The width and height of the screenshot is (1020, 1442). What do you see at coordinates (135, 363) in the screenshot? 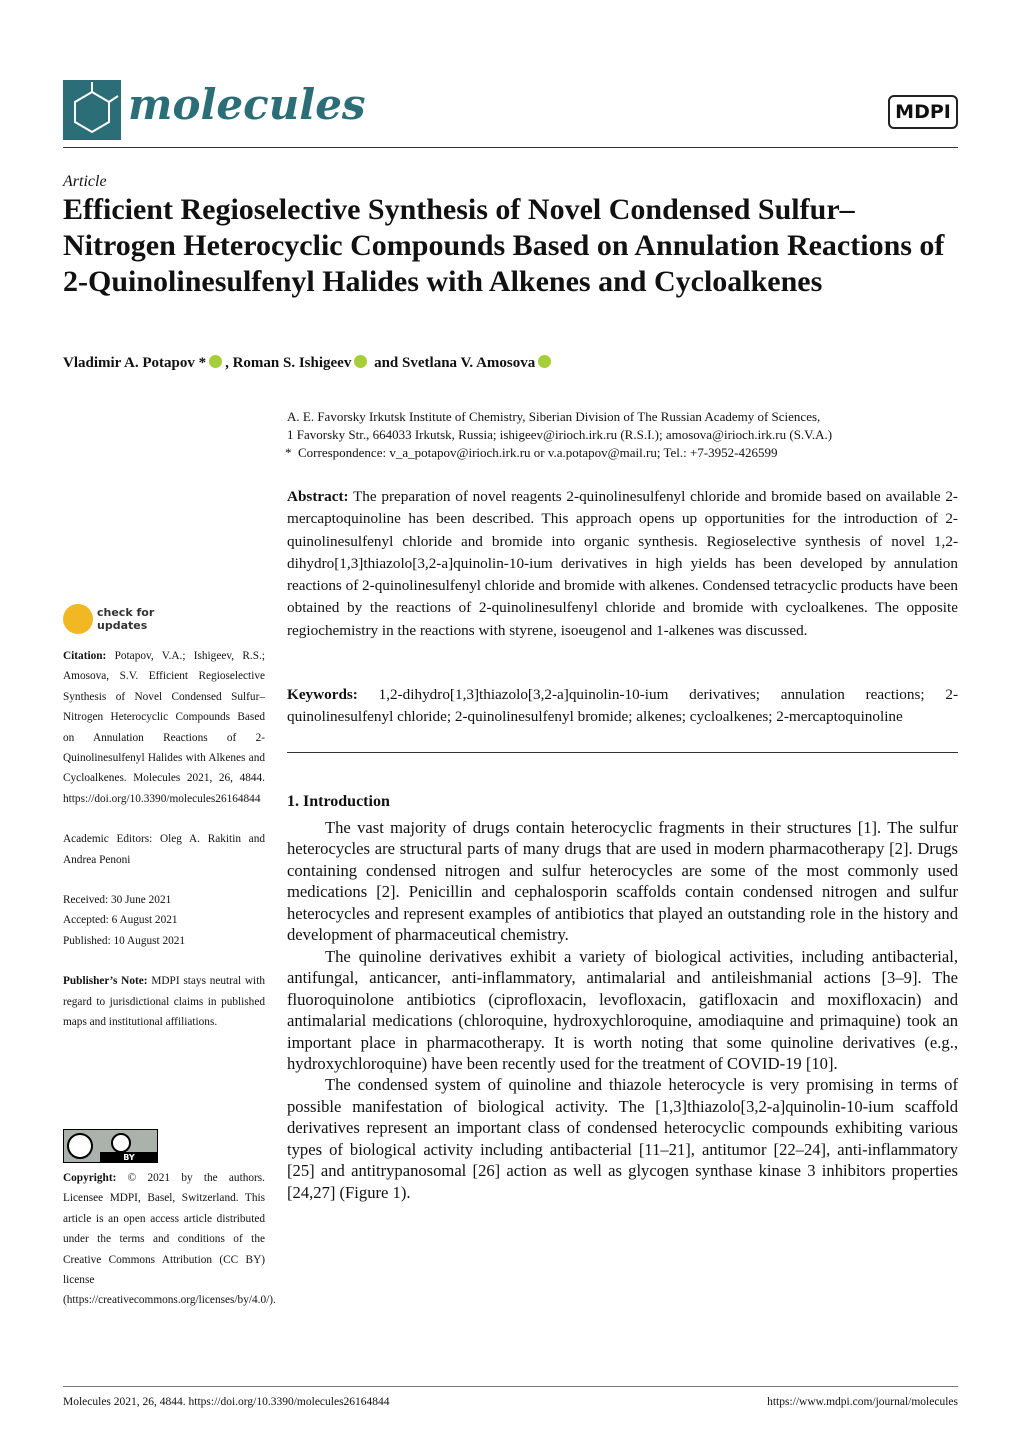
I see `author: Vladimir A. Potapov *` at bounding box center [135, 363].